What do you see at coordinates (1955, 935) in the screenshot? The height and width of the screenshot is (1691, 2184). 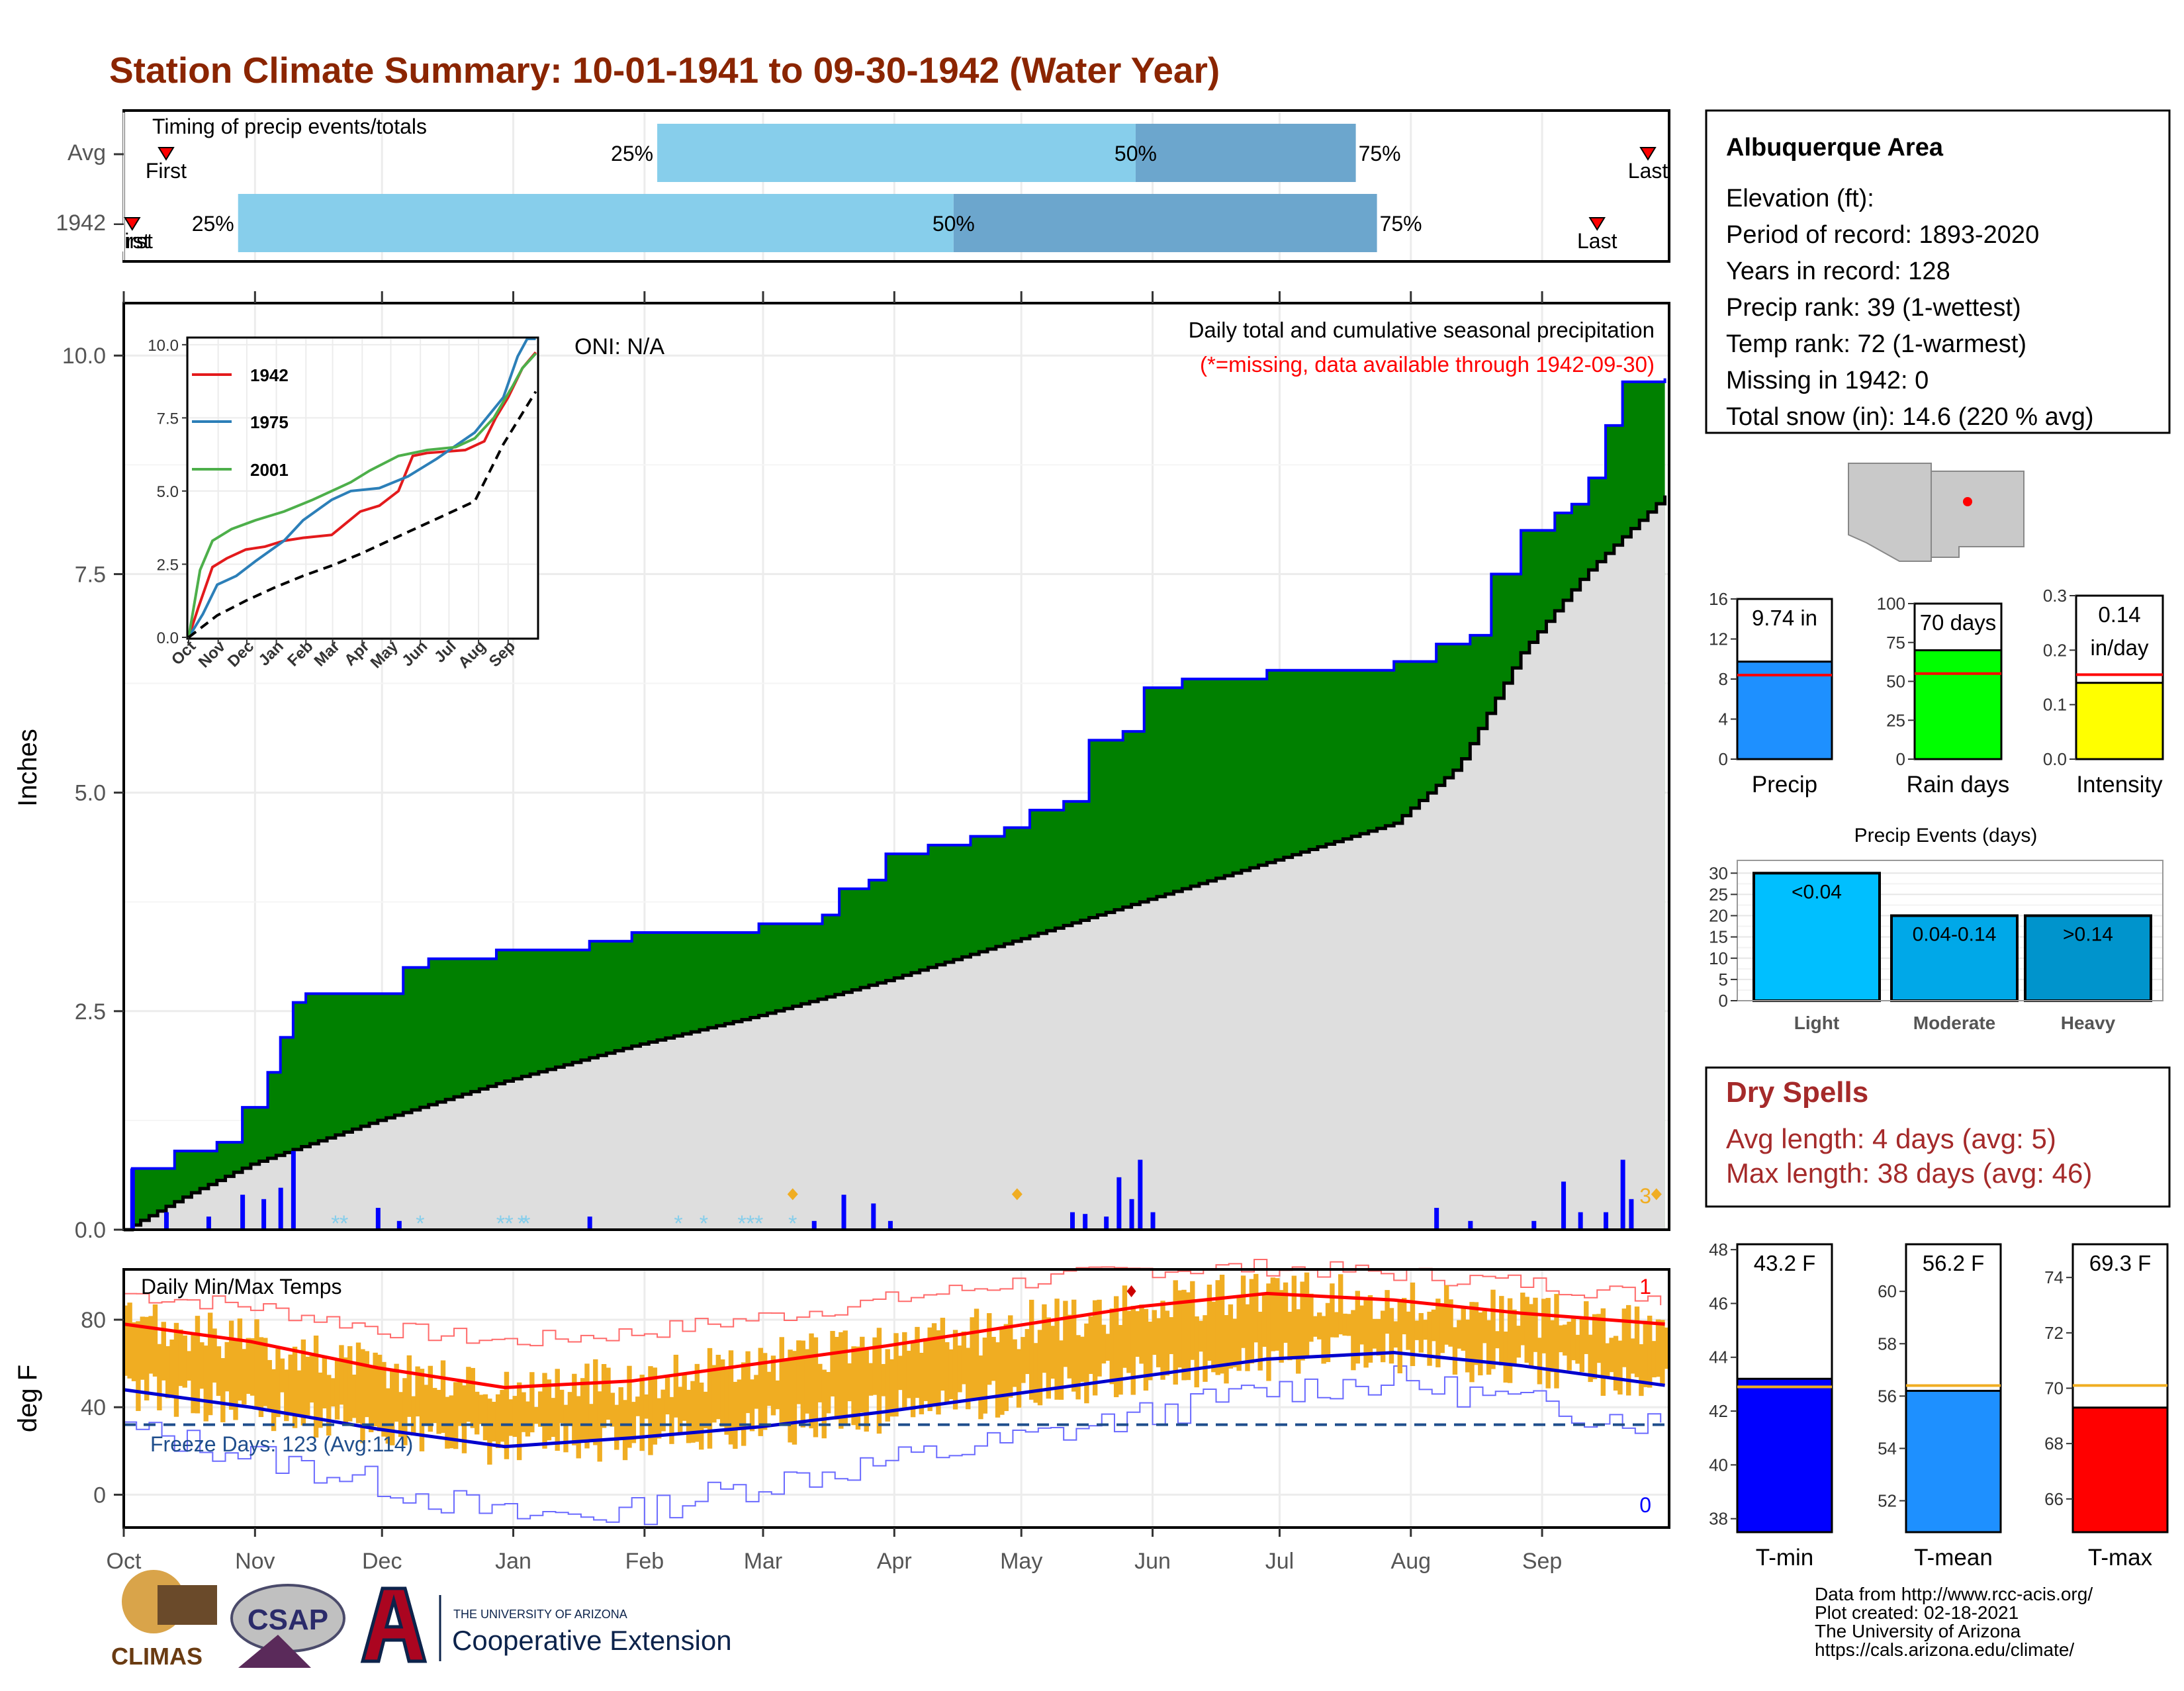 I see `events-bar-label: 0.04-0.14` at bounding box center [1955, 935].